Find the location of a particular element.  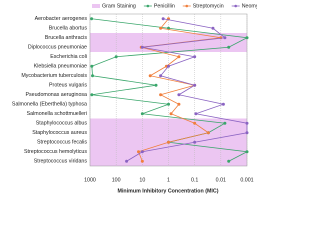

legend-swatch is located at coordinates (96, 6).